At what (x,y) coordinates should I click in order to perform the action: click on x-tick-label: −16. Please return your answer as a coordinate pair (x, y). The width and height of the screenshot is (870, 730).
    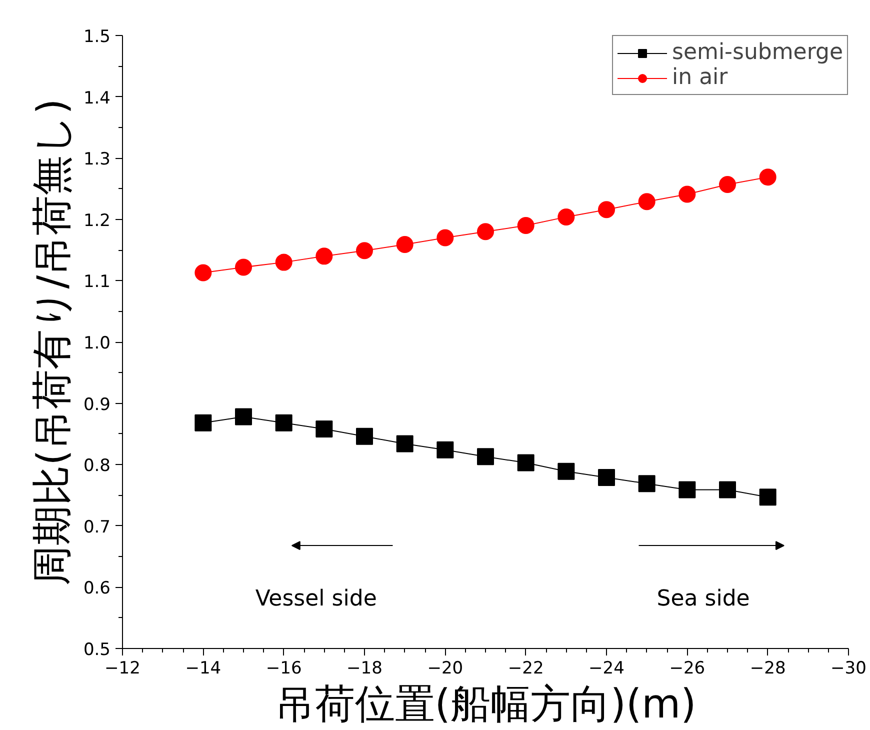
    Looking at the image, I should click on (284, 668).